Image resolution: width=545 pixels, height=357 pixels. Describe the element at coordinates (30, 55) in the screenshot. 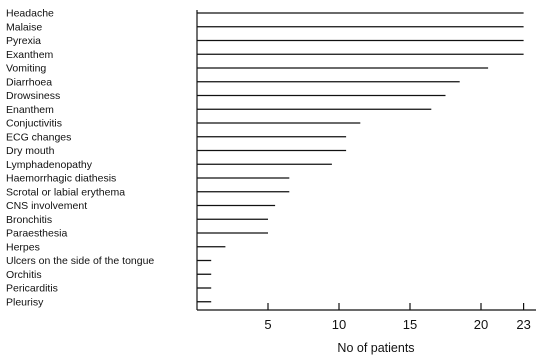

I see `category-label: Exanthem` at that location.